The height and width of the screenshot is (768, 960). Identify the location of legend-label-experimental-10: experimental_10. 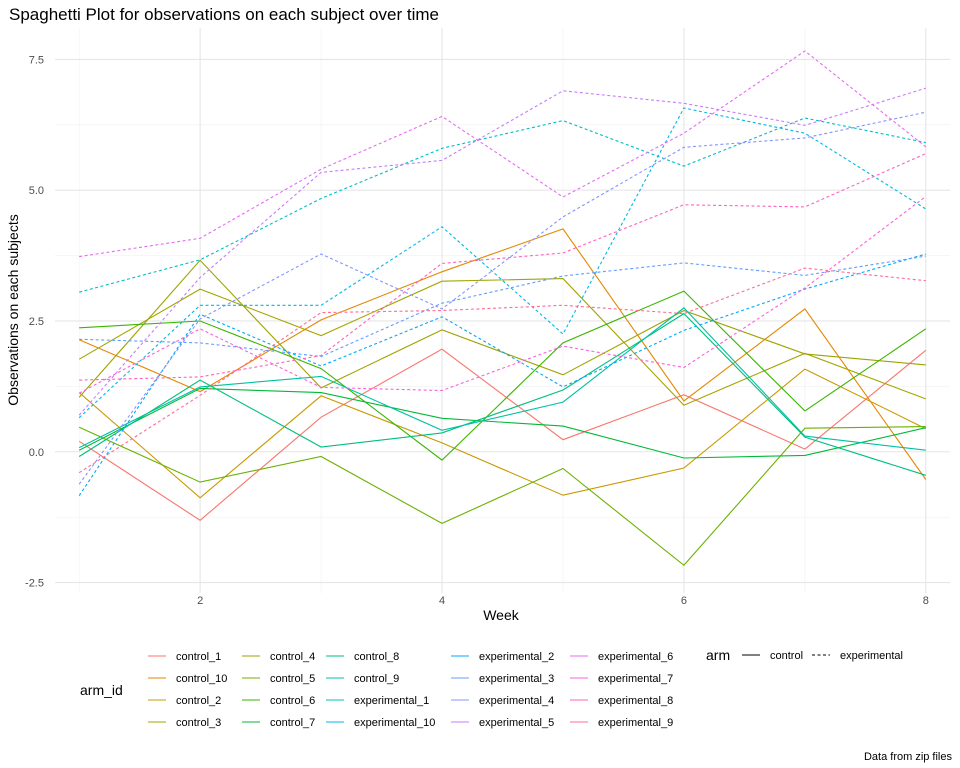
(394, 723).